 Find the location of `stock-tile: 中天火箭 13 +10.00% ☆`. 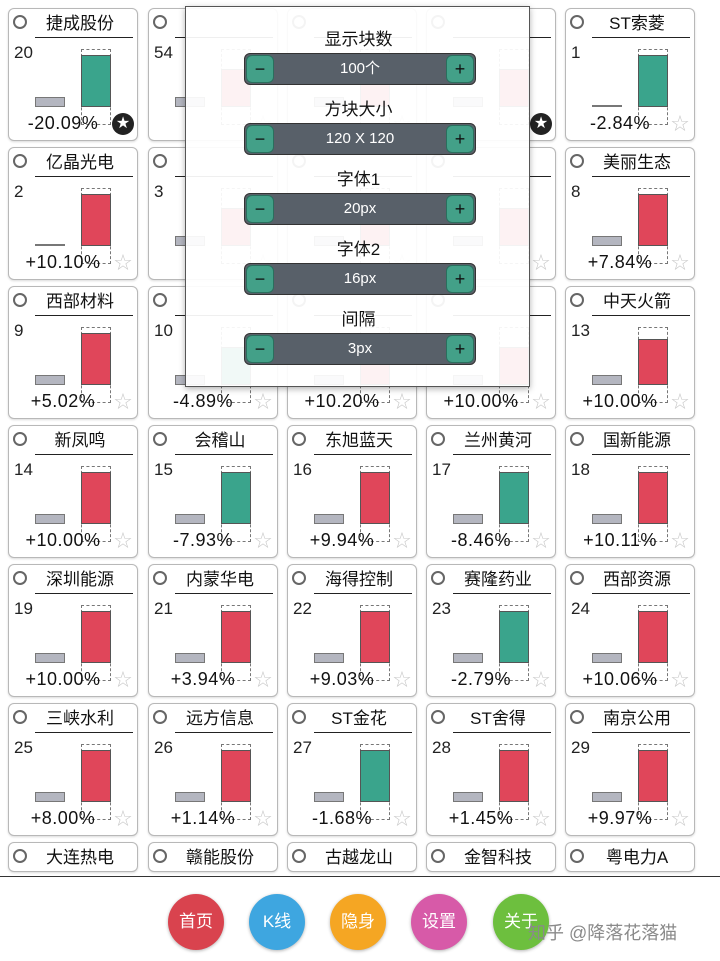

stock-tile: 中天火箭 13 +10.00% ☆ is located at coordinates (630, 352).